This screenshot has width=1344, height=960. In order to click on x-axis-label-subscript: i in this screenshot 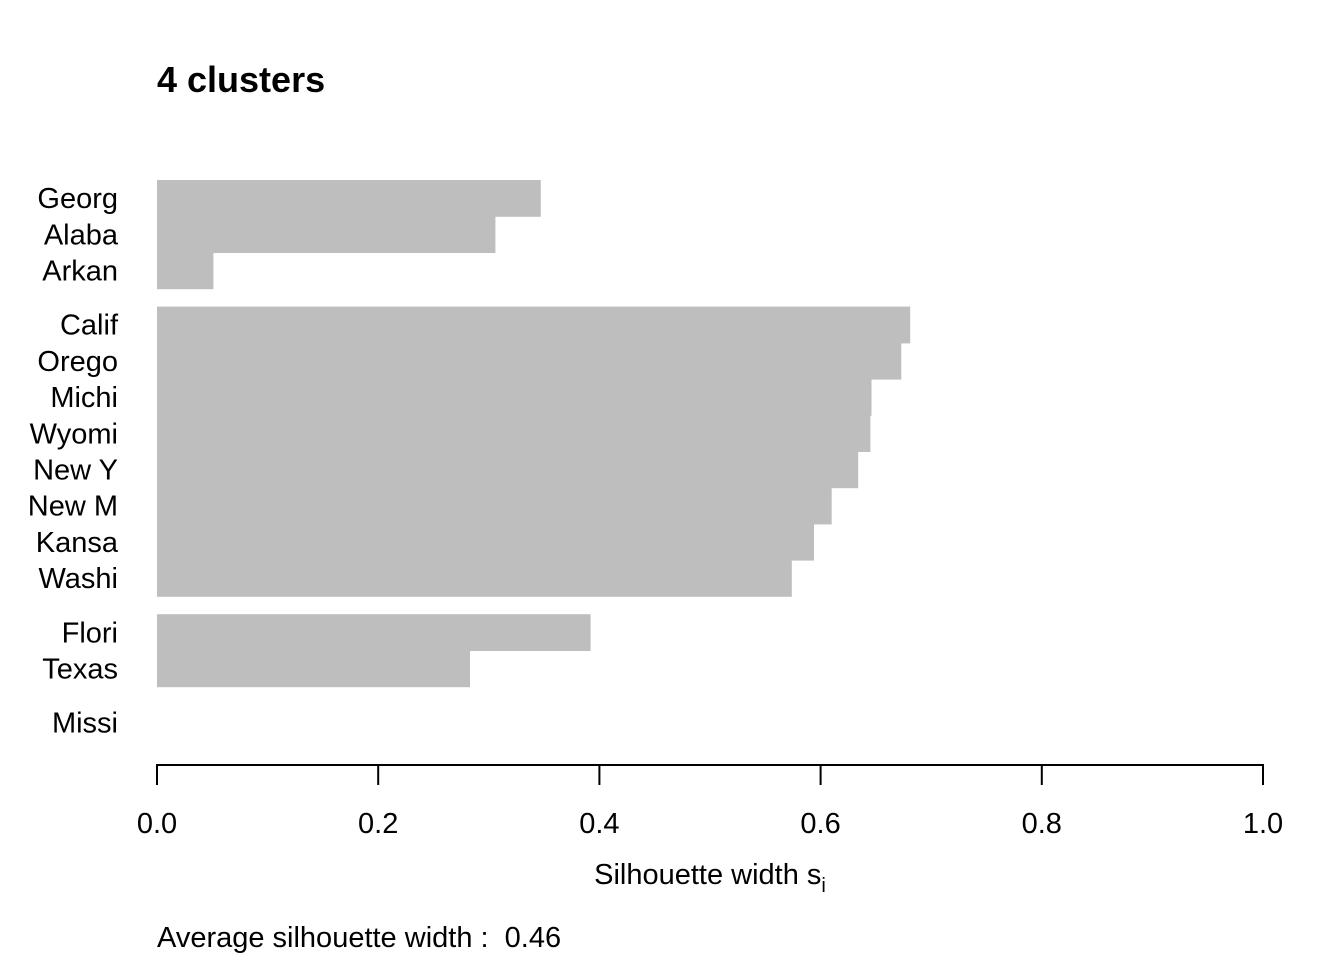, I will do `click(823, 886)`.